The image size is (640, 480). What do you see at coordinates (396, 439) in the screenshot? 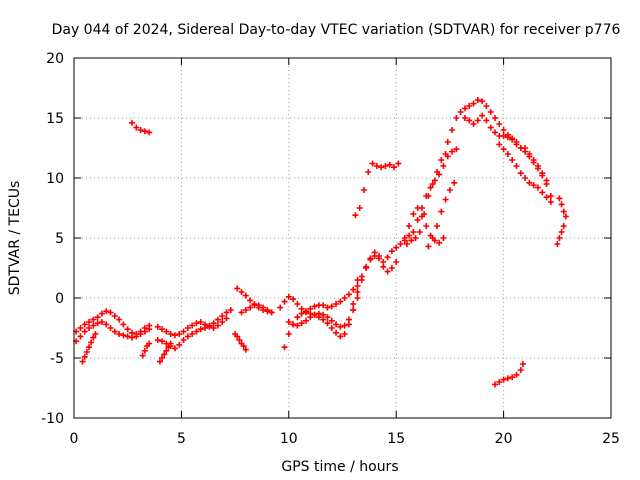
I see `x-tick-label: 15` at bounding box center [396, 439].